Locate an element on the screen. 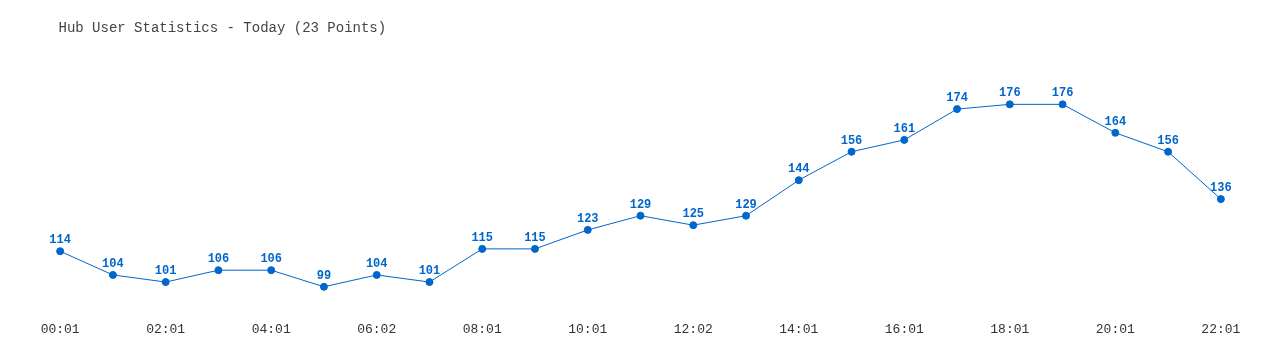 Image resolution: width=1280 pixels, height=350 pixels. x-tick-label: 10:01 is located at coordinates (588, 329).